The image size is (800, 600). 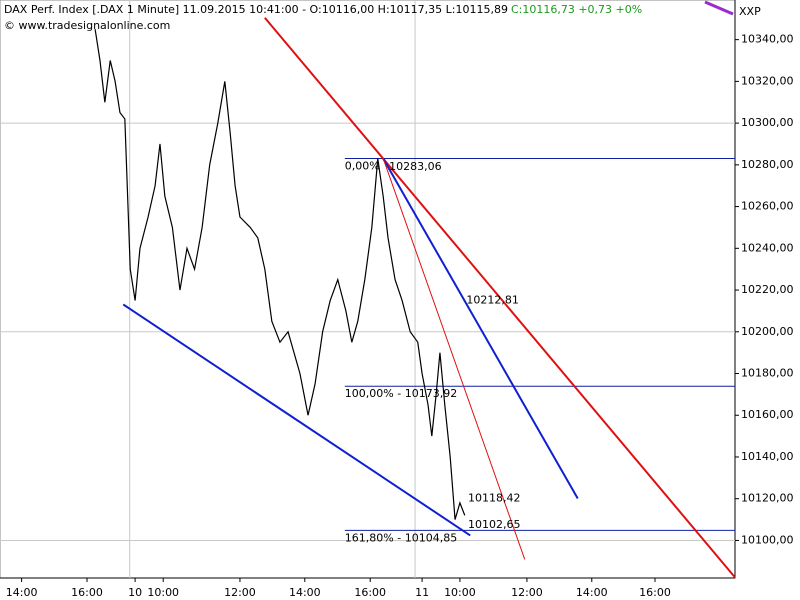 What do you see at coordinates (767, 331) in the screenshot?
I see `y-tick-label: 10200,00` at bounding box center [767, 331].